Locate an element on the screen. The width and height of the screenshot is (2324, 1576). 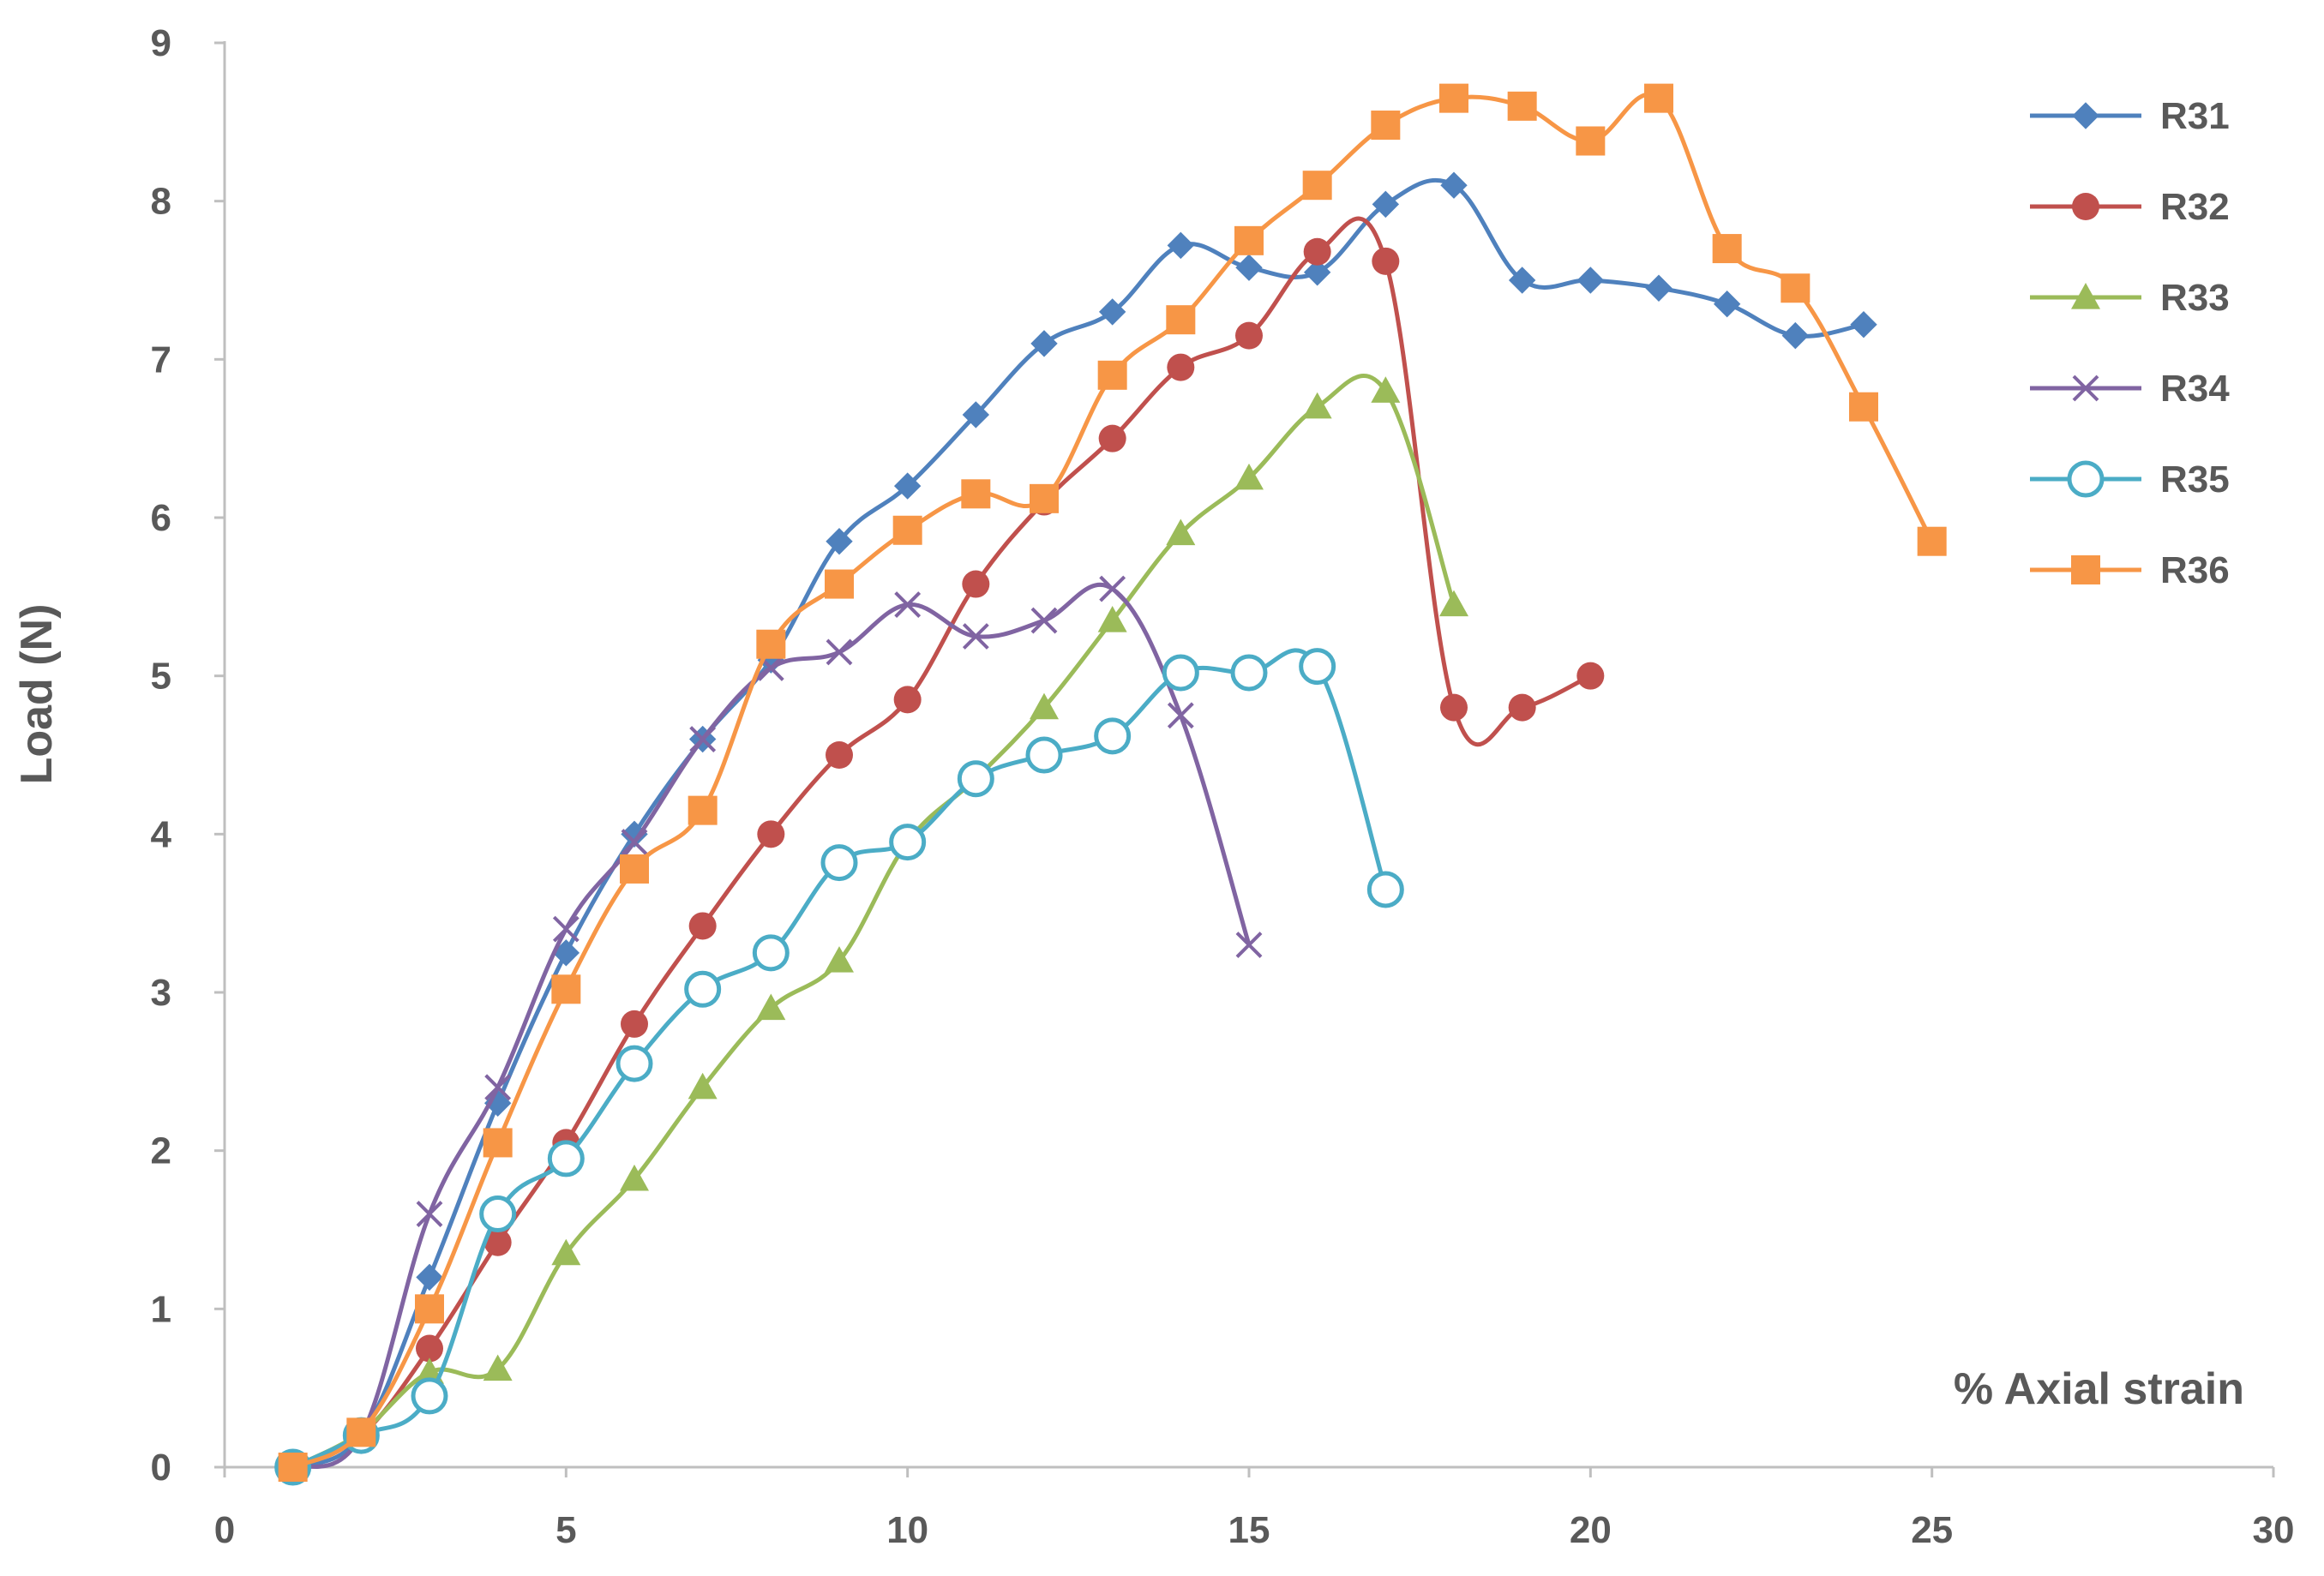
y-tick-label: 9 is located at coordinates (161, 43).